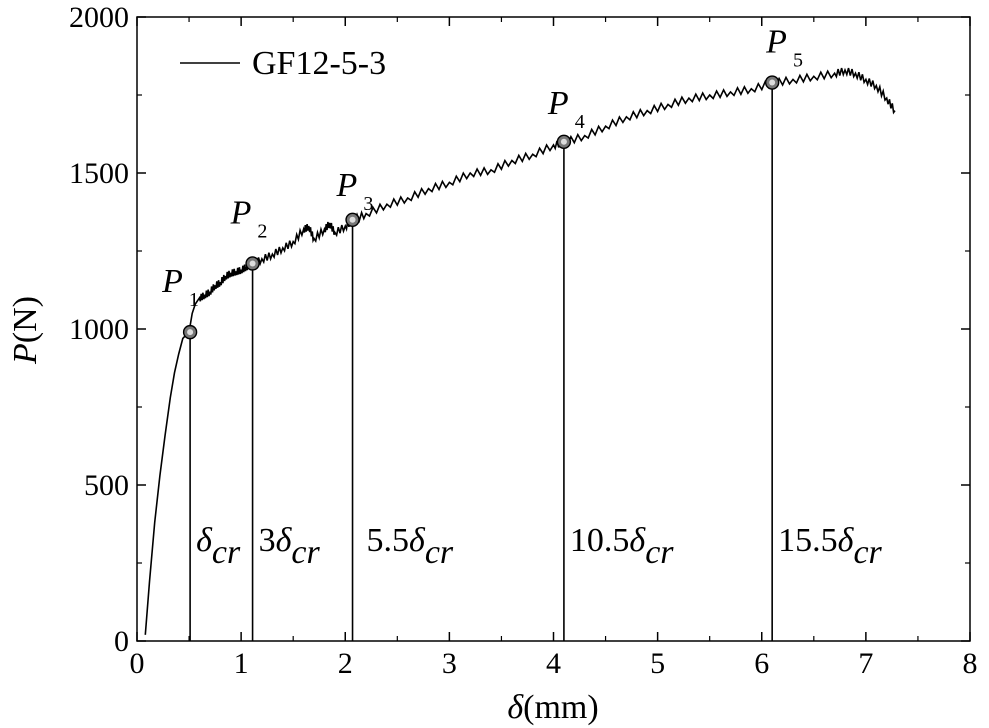 The width and height of the screenshot is (989, 728). What do you see at coordinates (970, 663) in the screenshot?
I see `x-tick-label: 8` at bounding box center [970, 663].